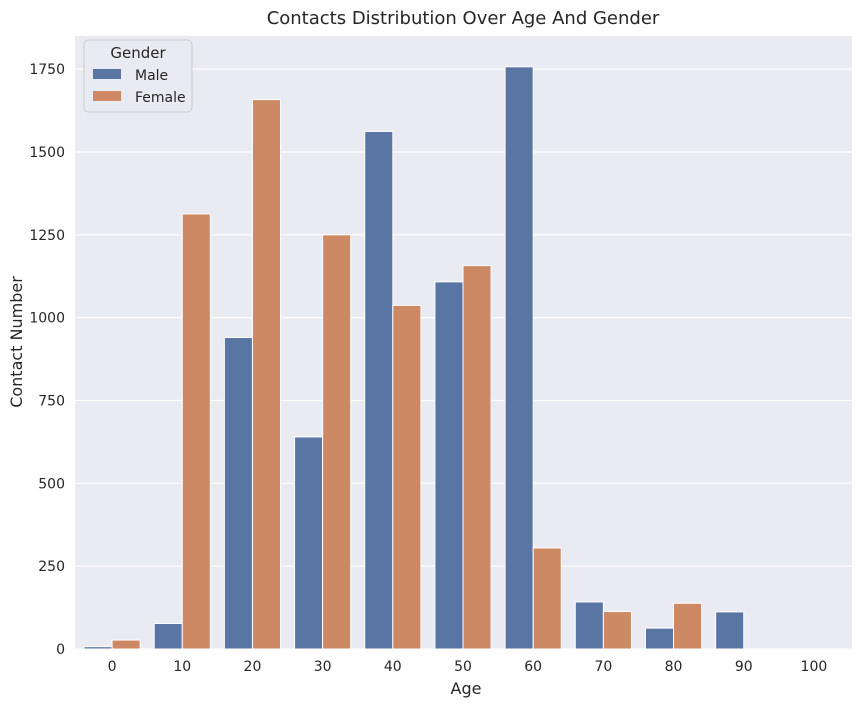 Image resolution: width=862 pixels, height=706 pixels. What do you see at coordinates (160, 98) in the screenshot?
I see `legend-label-female: Female` at bounding box center [160, 98].